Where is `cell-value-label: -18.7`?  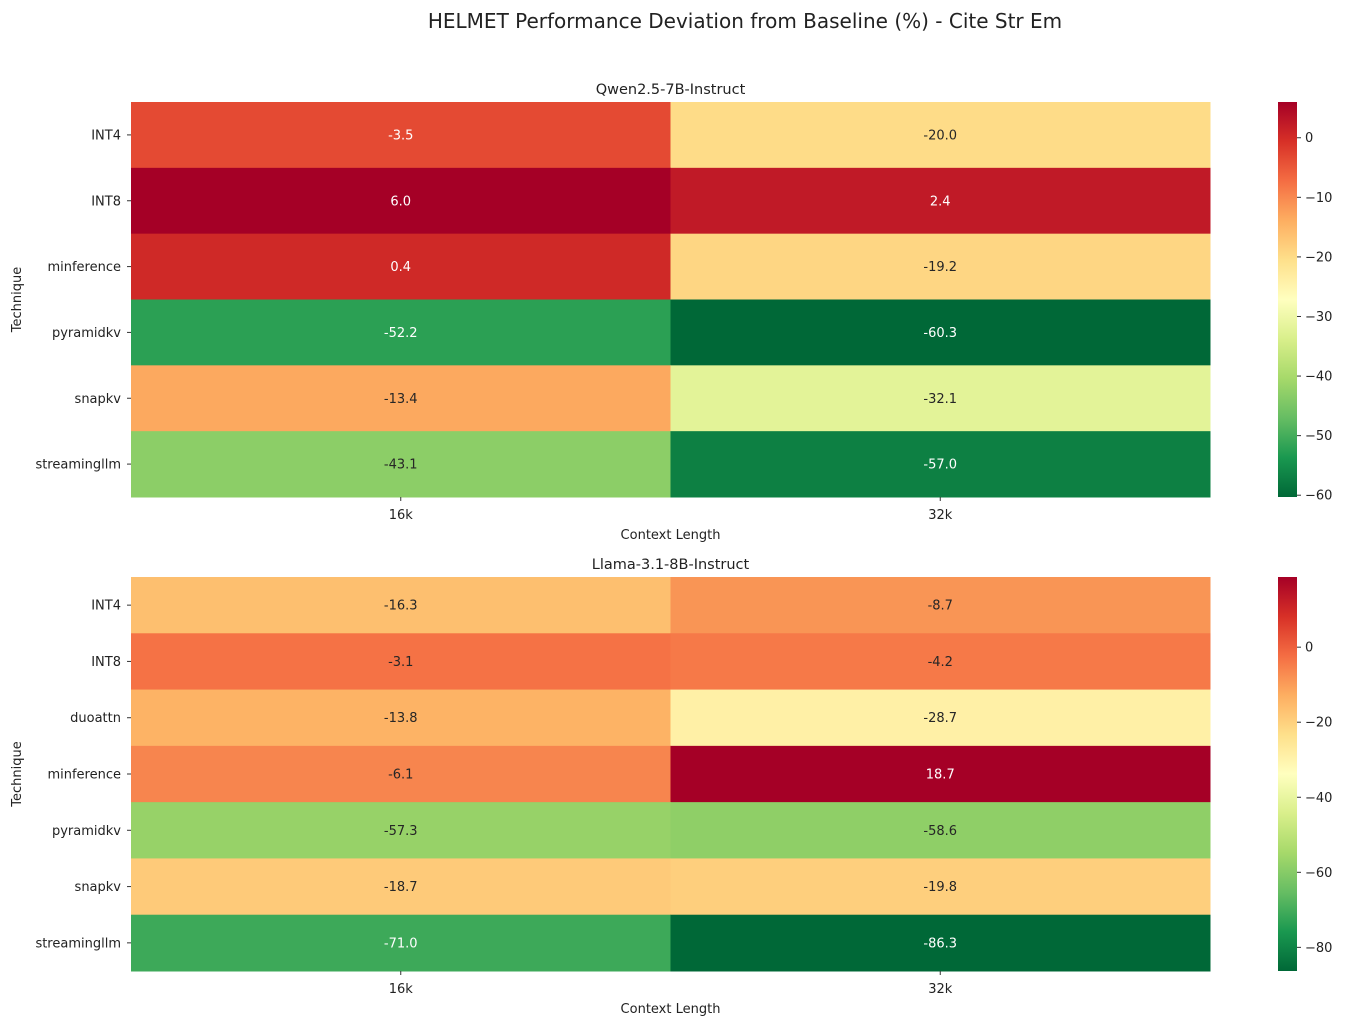
cell-value-label: -18.7 is located at coordinates (401, 887).